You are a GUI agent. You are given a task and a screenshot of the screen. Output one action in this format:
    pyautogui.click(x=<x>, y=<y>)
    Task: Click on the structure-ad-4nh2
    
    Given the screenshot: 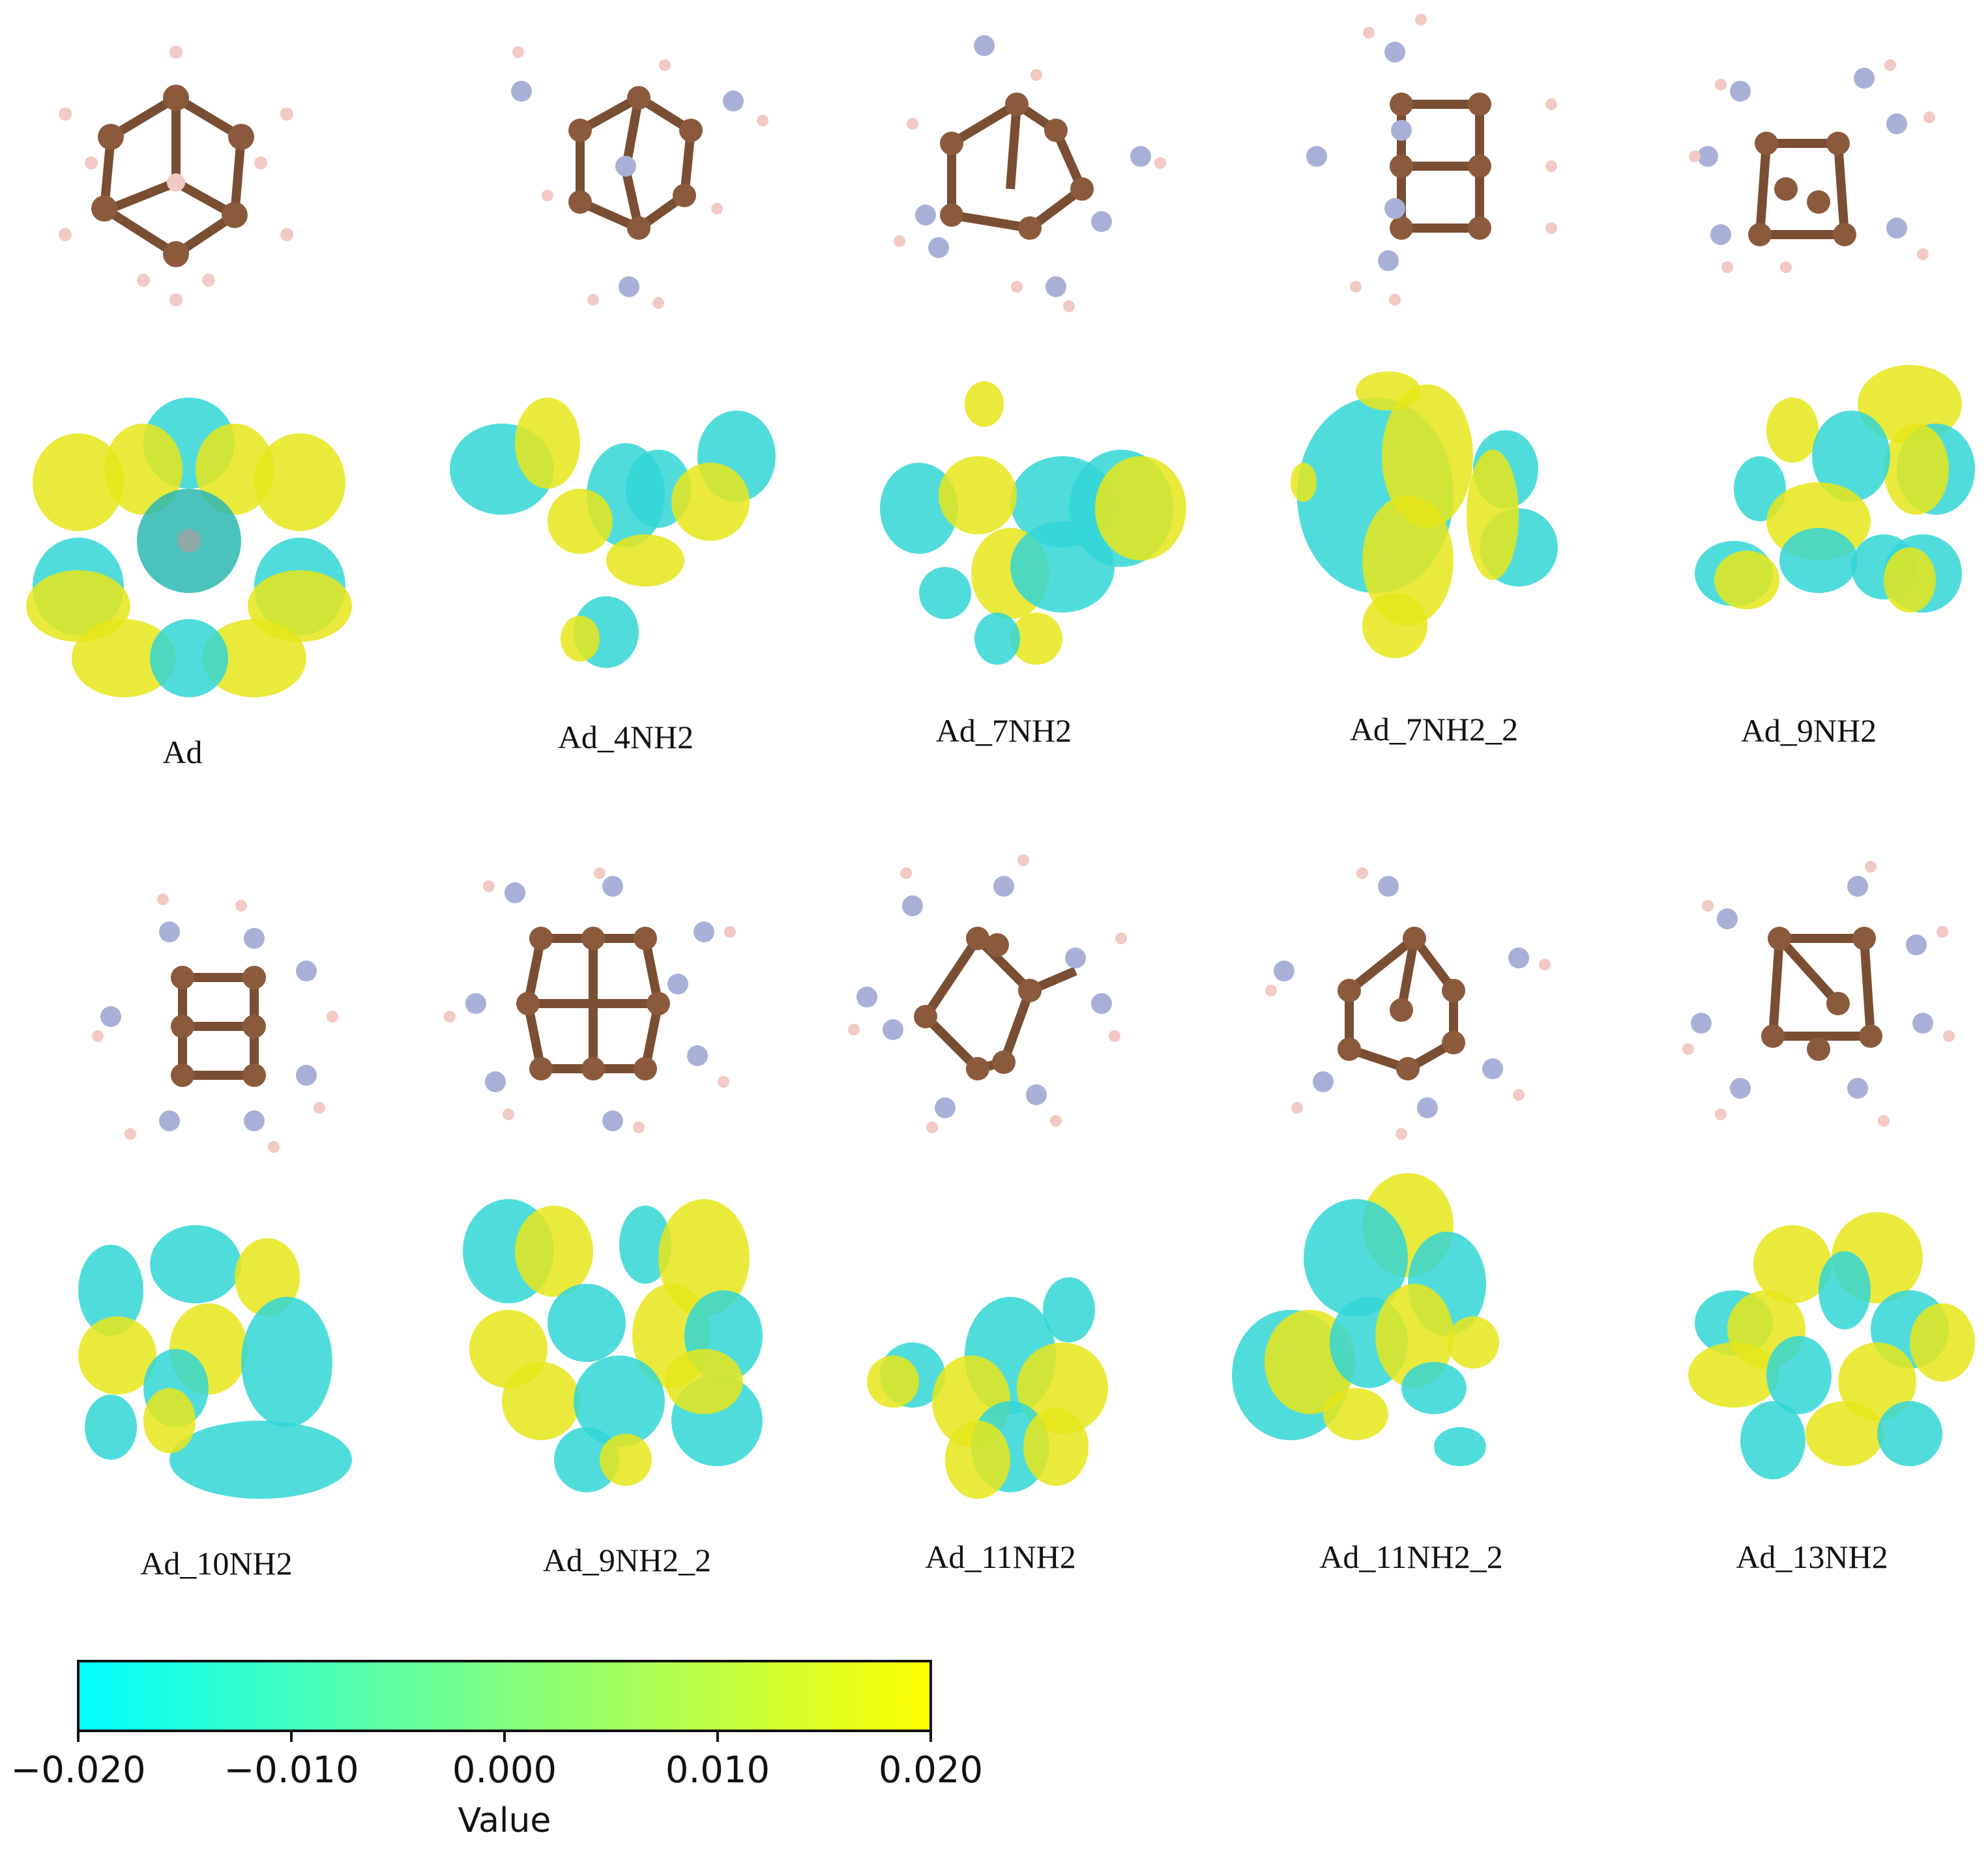 What is the action you would take?
    pyautogui.click(x=639, y=178)
    